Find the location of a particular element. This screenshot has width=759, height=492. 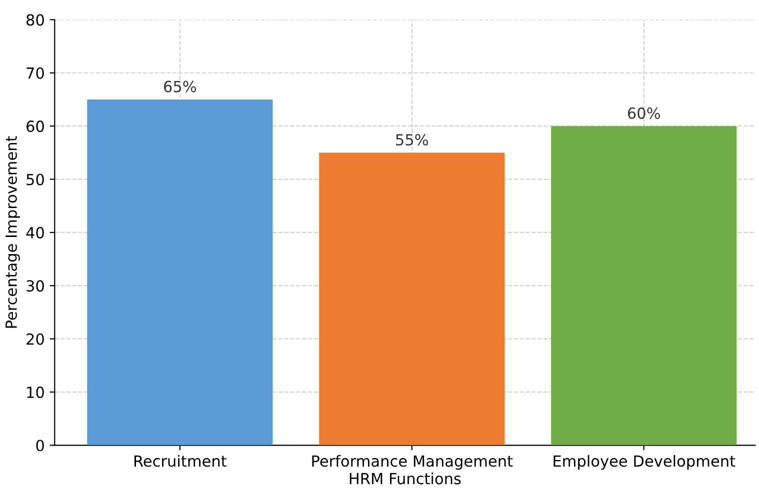

y-tick-label: 0 is located at coordinates (40, 446).